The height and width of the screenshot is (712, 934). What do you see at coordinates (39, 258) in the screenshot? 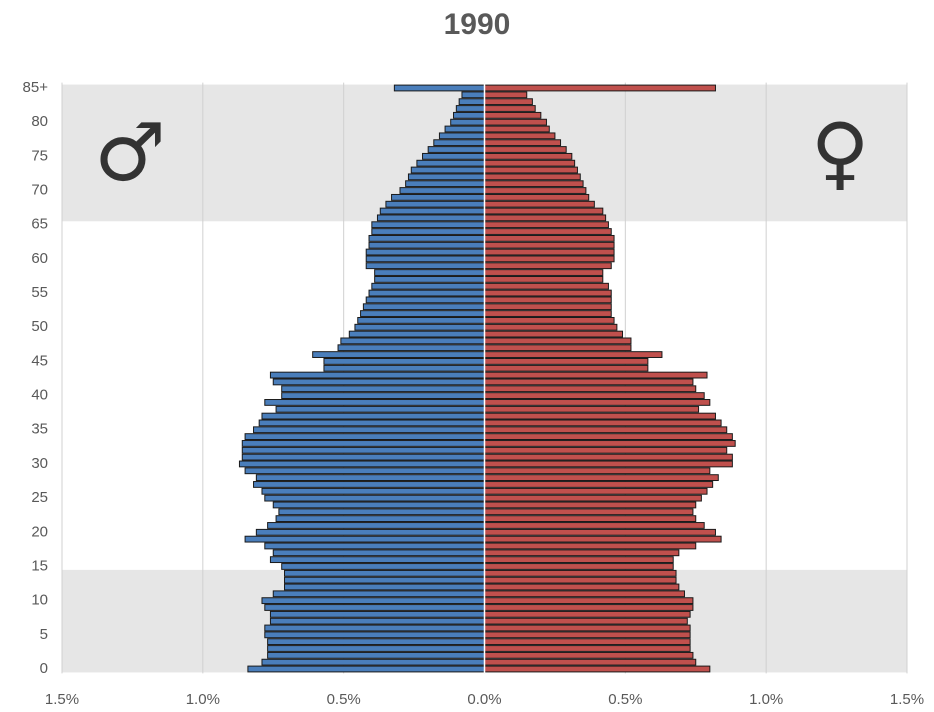
I see `y-tick-label: 60` at bounding box center [39, 258].